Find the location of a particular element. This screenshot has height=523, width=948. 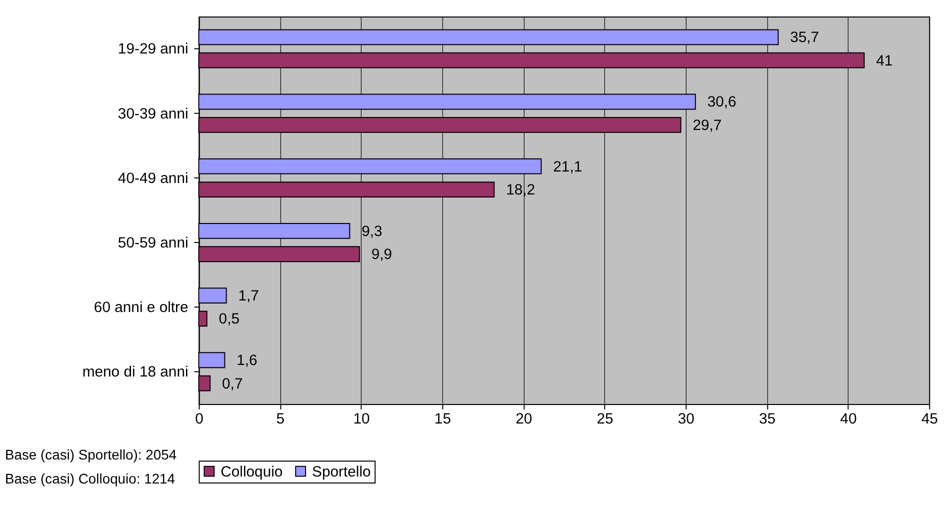

data-label: 30,6 is located at coordinates (721, 102).